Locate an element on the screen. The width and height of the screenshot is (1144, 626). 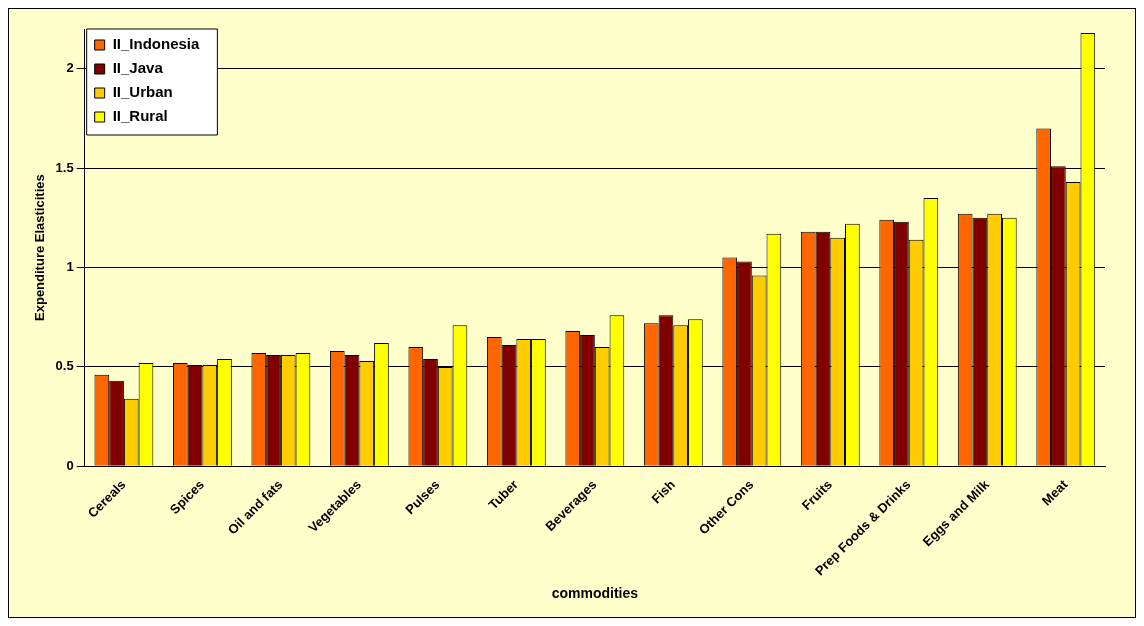
y-tick-label: 1 is located at coordinates (70, 267).